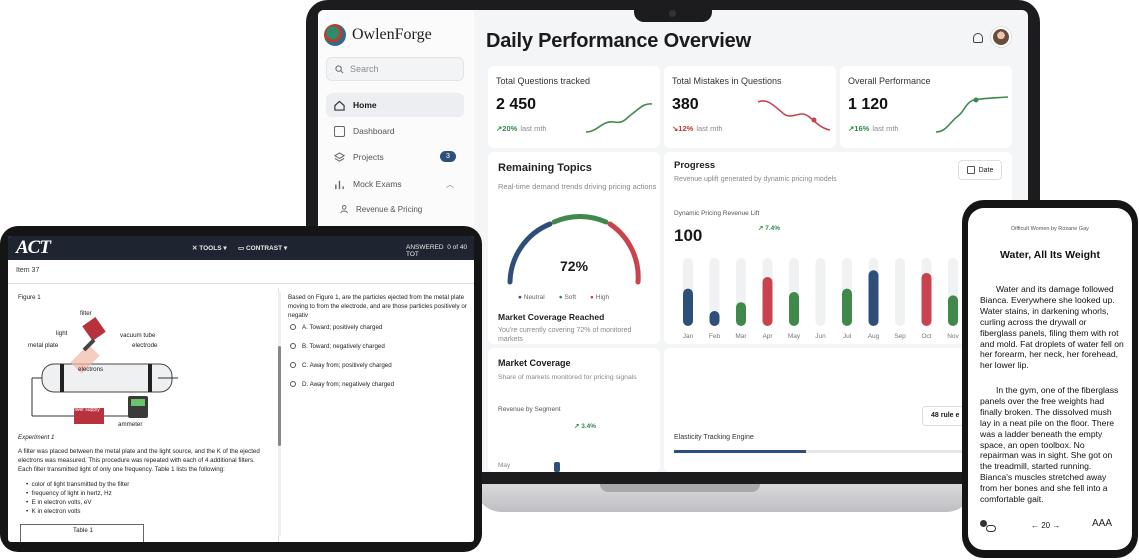 This screenshot has width=1139, height=560. Describe the element at coordinates (209, 248) in the screenshot. I see `tools-menu: ✕ TOOLS ▾` at that location.